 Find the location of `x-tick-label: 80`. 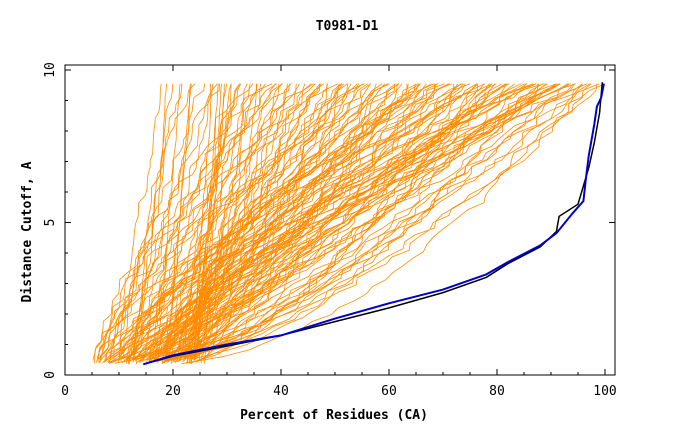

x-tick-label: 80 is located at coordinates (497, 391).